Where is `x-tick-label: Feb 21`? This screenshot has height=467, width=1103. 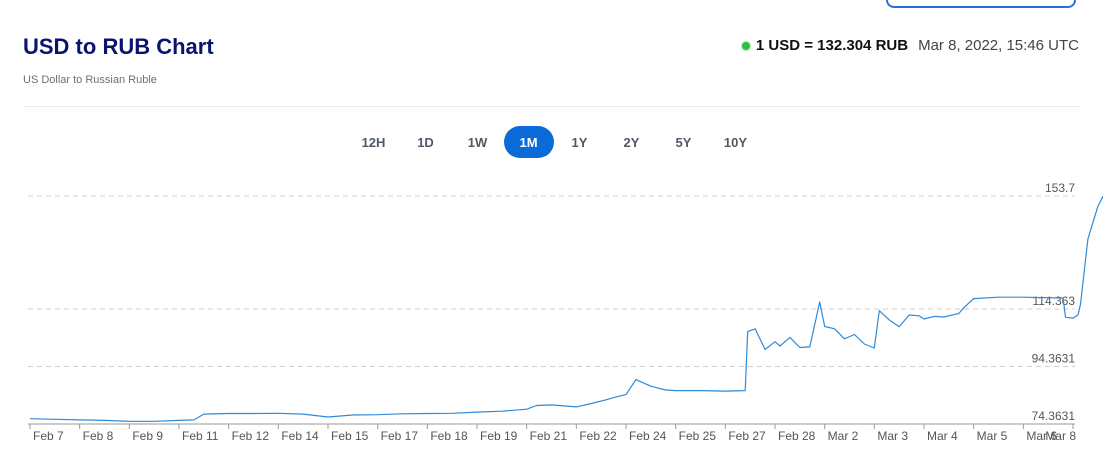 x-tick-label: Feb 21 is located at coordinates (549, 436).